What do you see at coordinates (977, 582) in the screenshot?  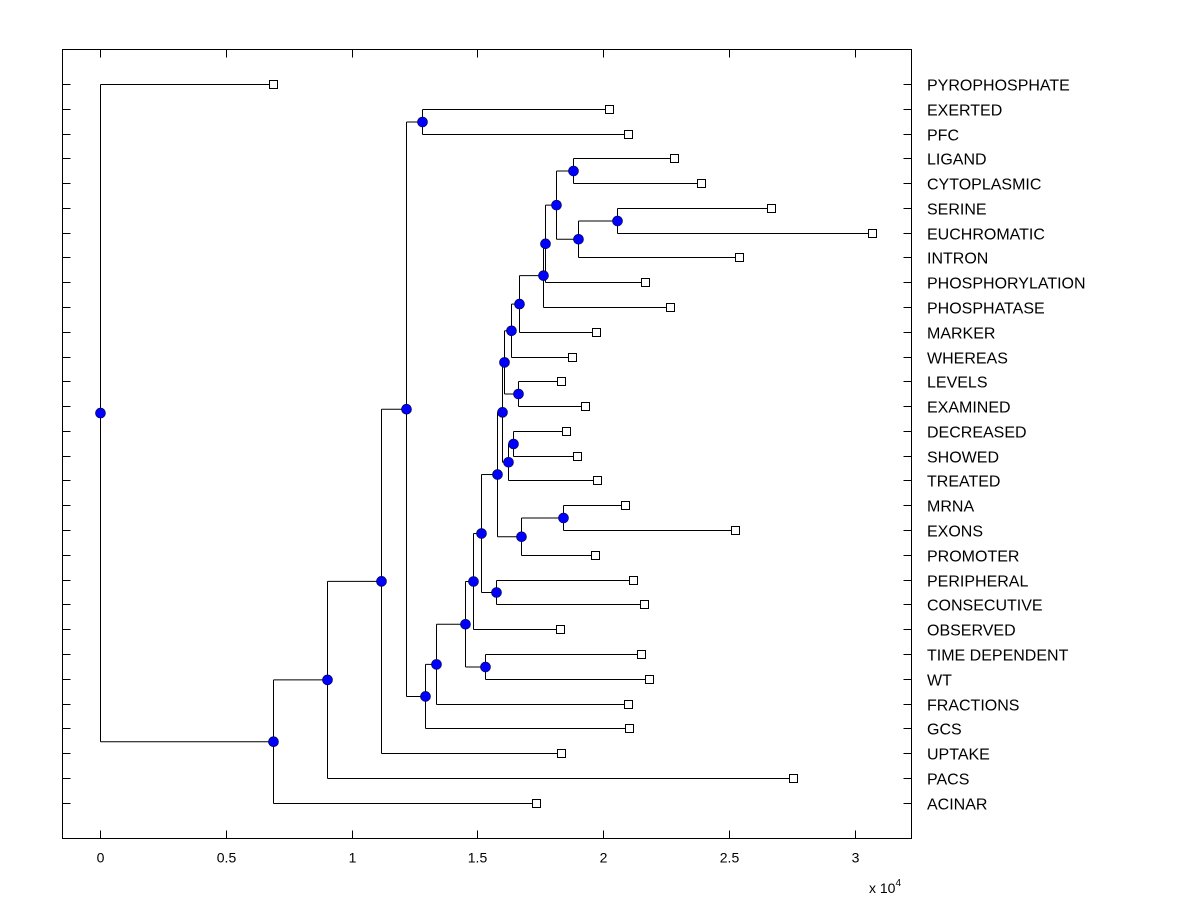 I see `leaf-label: PERIPHERAL` at bounding box center [977, 582].